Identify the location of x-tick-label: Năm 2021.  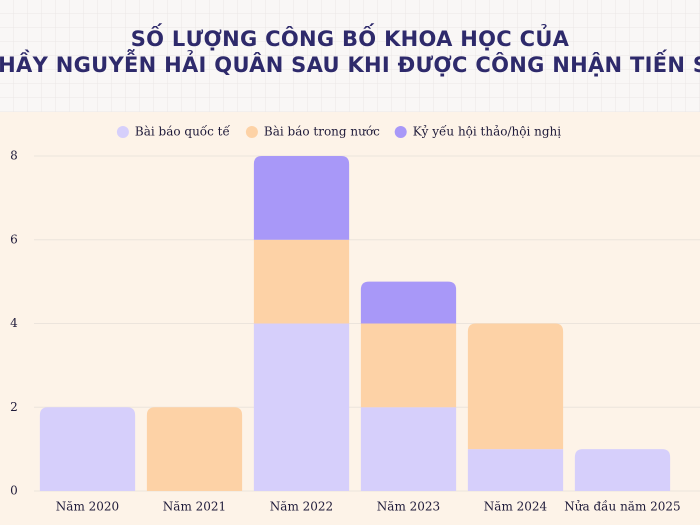
(194, 507).